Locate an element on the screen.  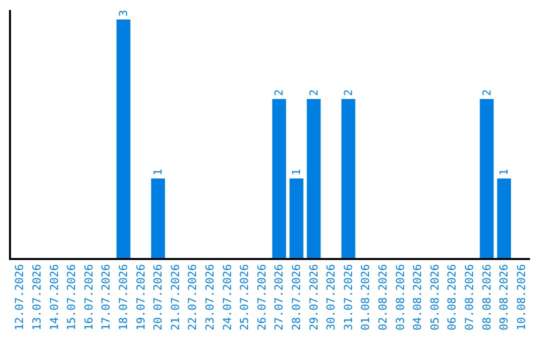
x-tick-label: 18.07.2026 is located at coordinates (123, 297).